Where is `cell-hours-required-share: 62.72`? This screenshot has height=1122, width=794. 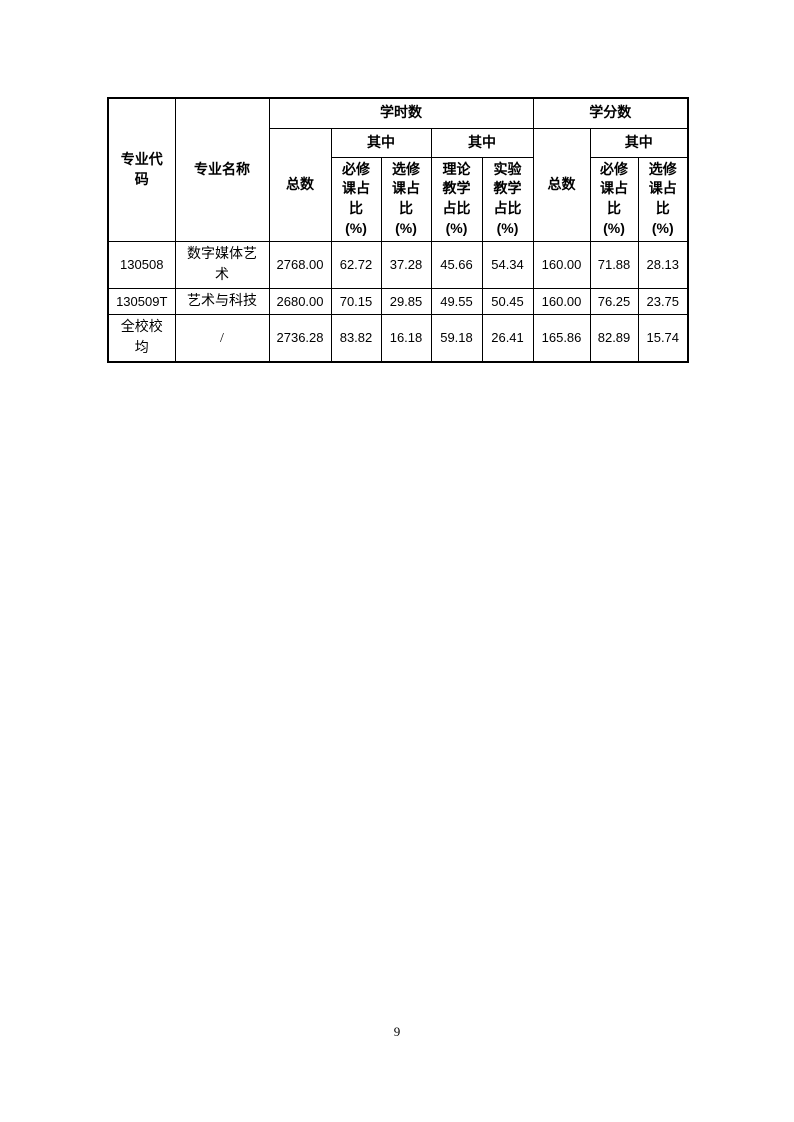 cell-hours-required-share: 62.72 is located at coordinates (356, 265).